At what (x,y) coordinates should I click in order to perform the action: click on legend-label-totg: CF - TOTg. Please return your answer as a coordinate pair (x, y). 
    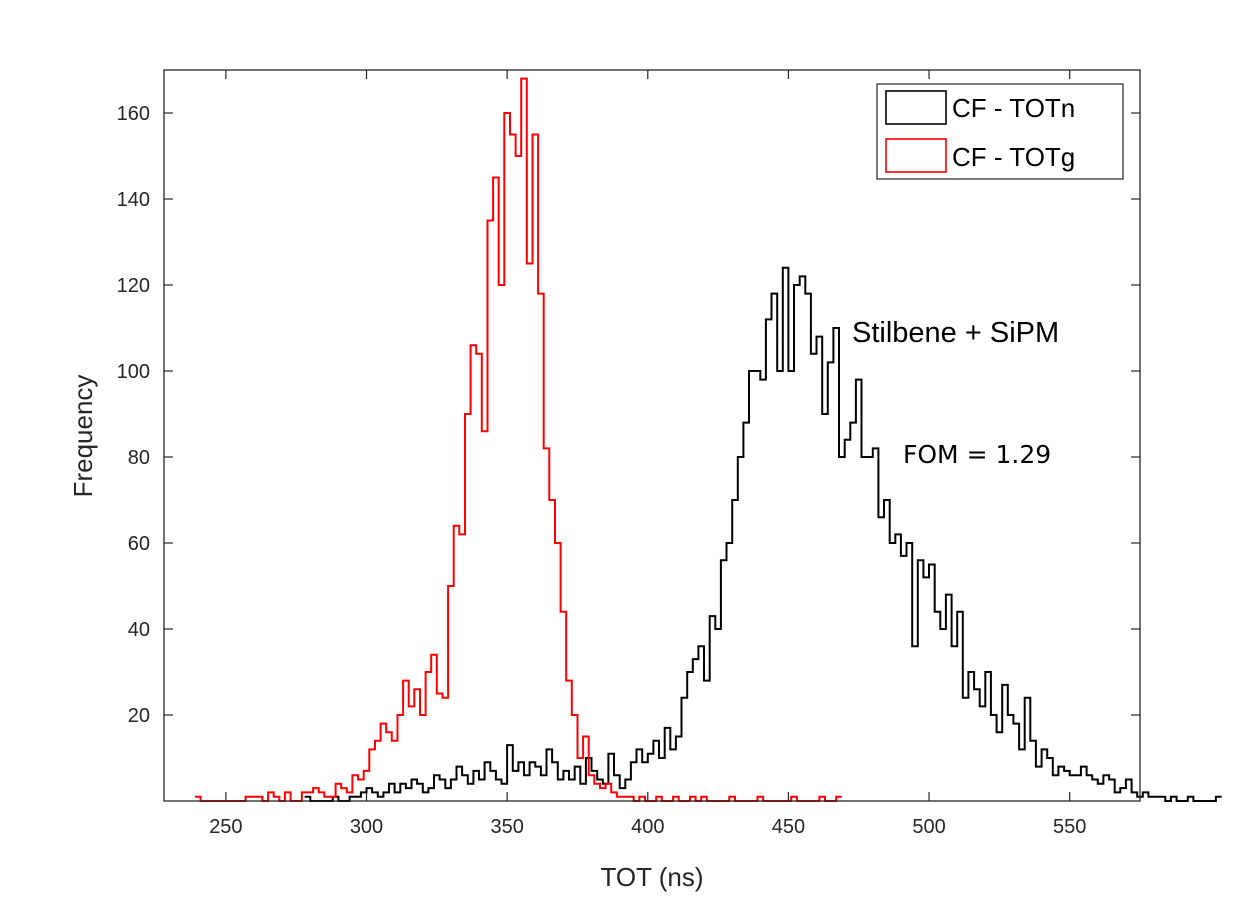
    Looking at the image, I should click on (1013, 157).